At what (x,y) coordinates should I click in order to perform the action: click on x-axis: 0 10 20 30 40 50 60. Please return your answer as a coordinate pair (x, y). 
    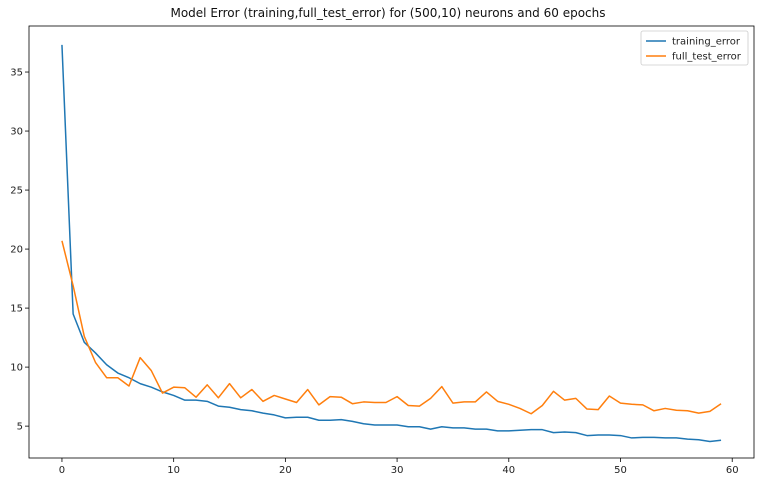
    Looking at the image, I should click on (399, 467).